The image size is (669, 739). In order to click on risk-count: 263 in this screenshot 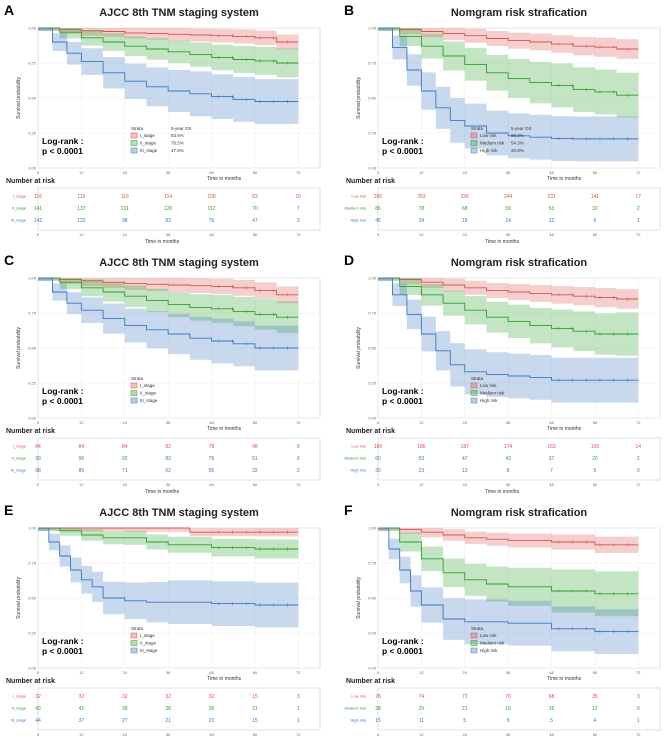, I will do `click(421, 197)`.